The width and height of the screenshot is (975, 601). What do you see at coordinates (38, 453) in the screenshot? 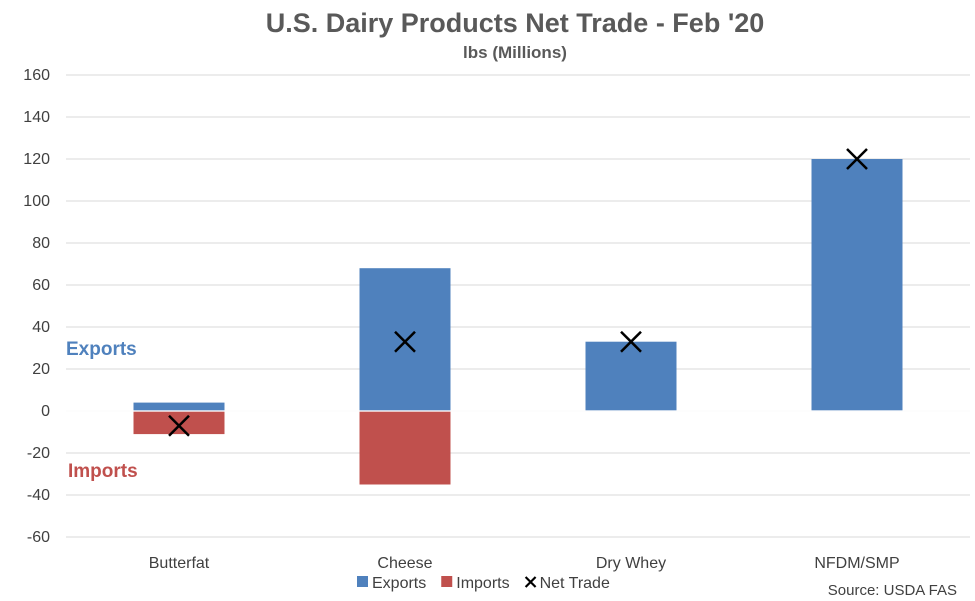
I see `y-tick-label: -20` at bounding box center [38, 453].